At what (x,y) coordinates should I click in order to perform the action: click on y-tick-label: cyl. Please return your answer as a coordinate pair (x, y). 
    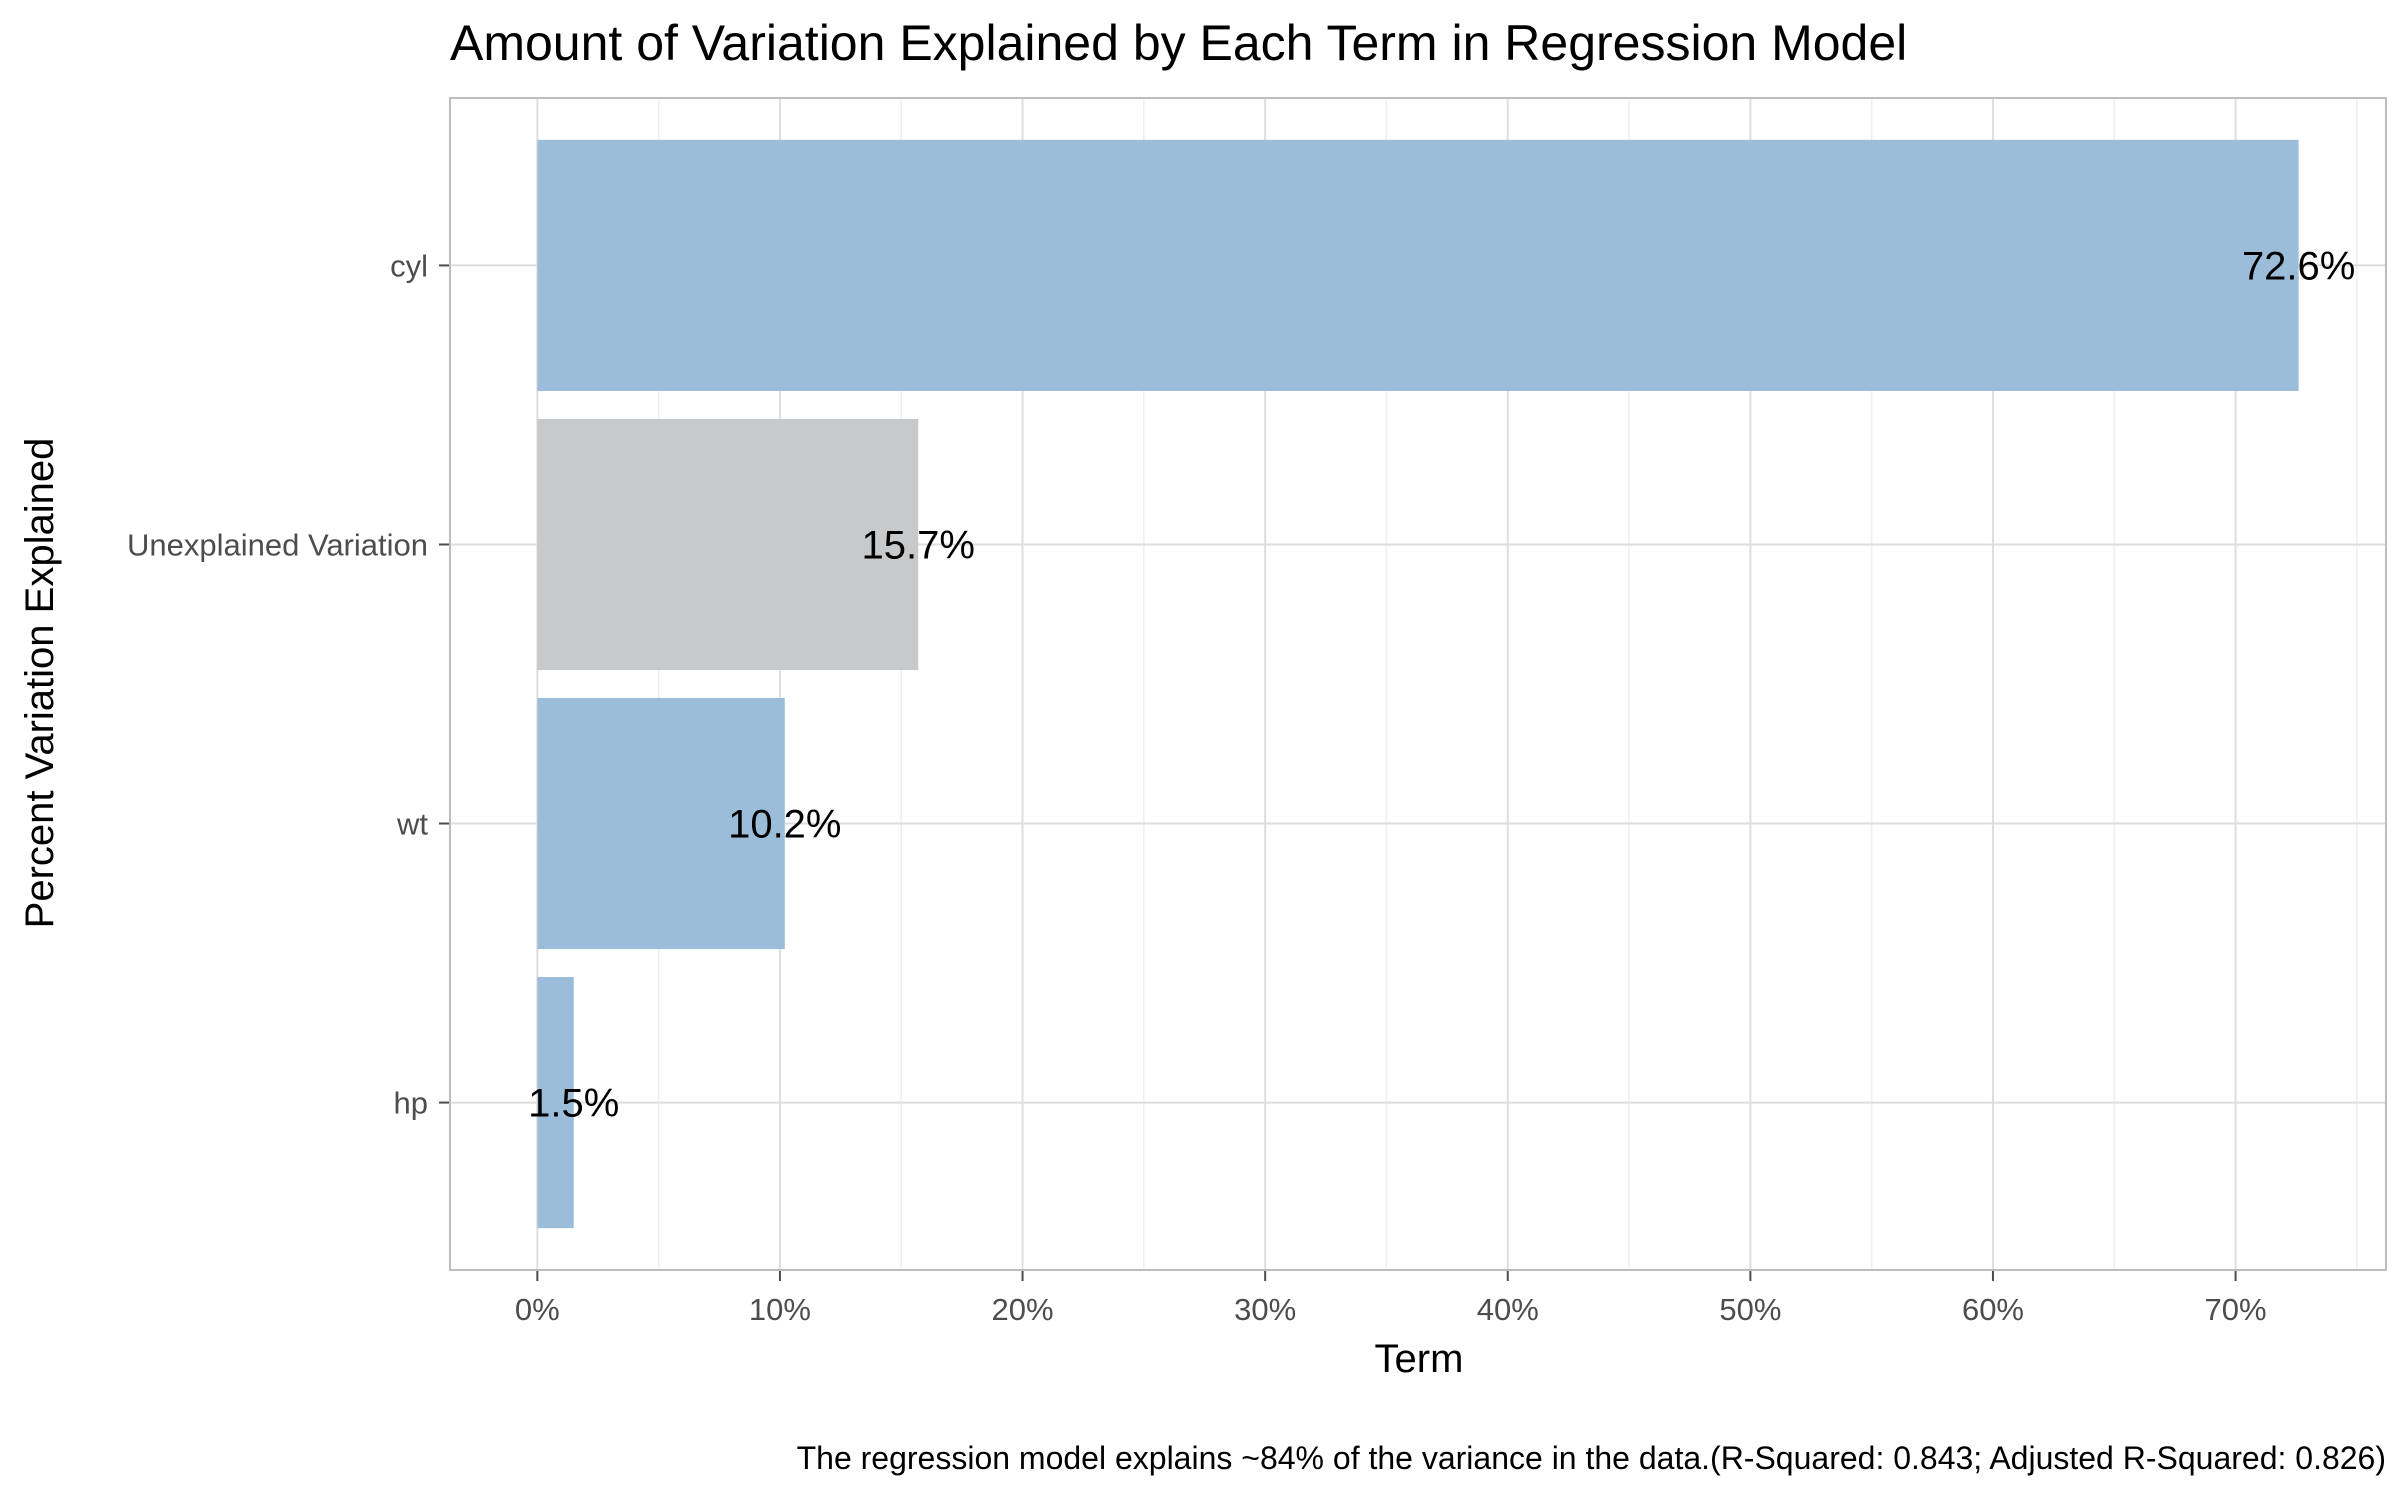
    Looking at the image, I should click on (409, 265).